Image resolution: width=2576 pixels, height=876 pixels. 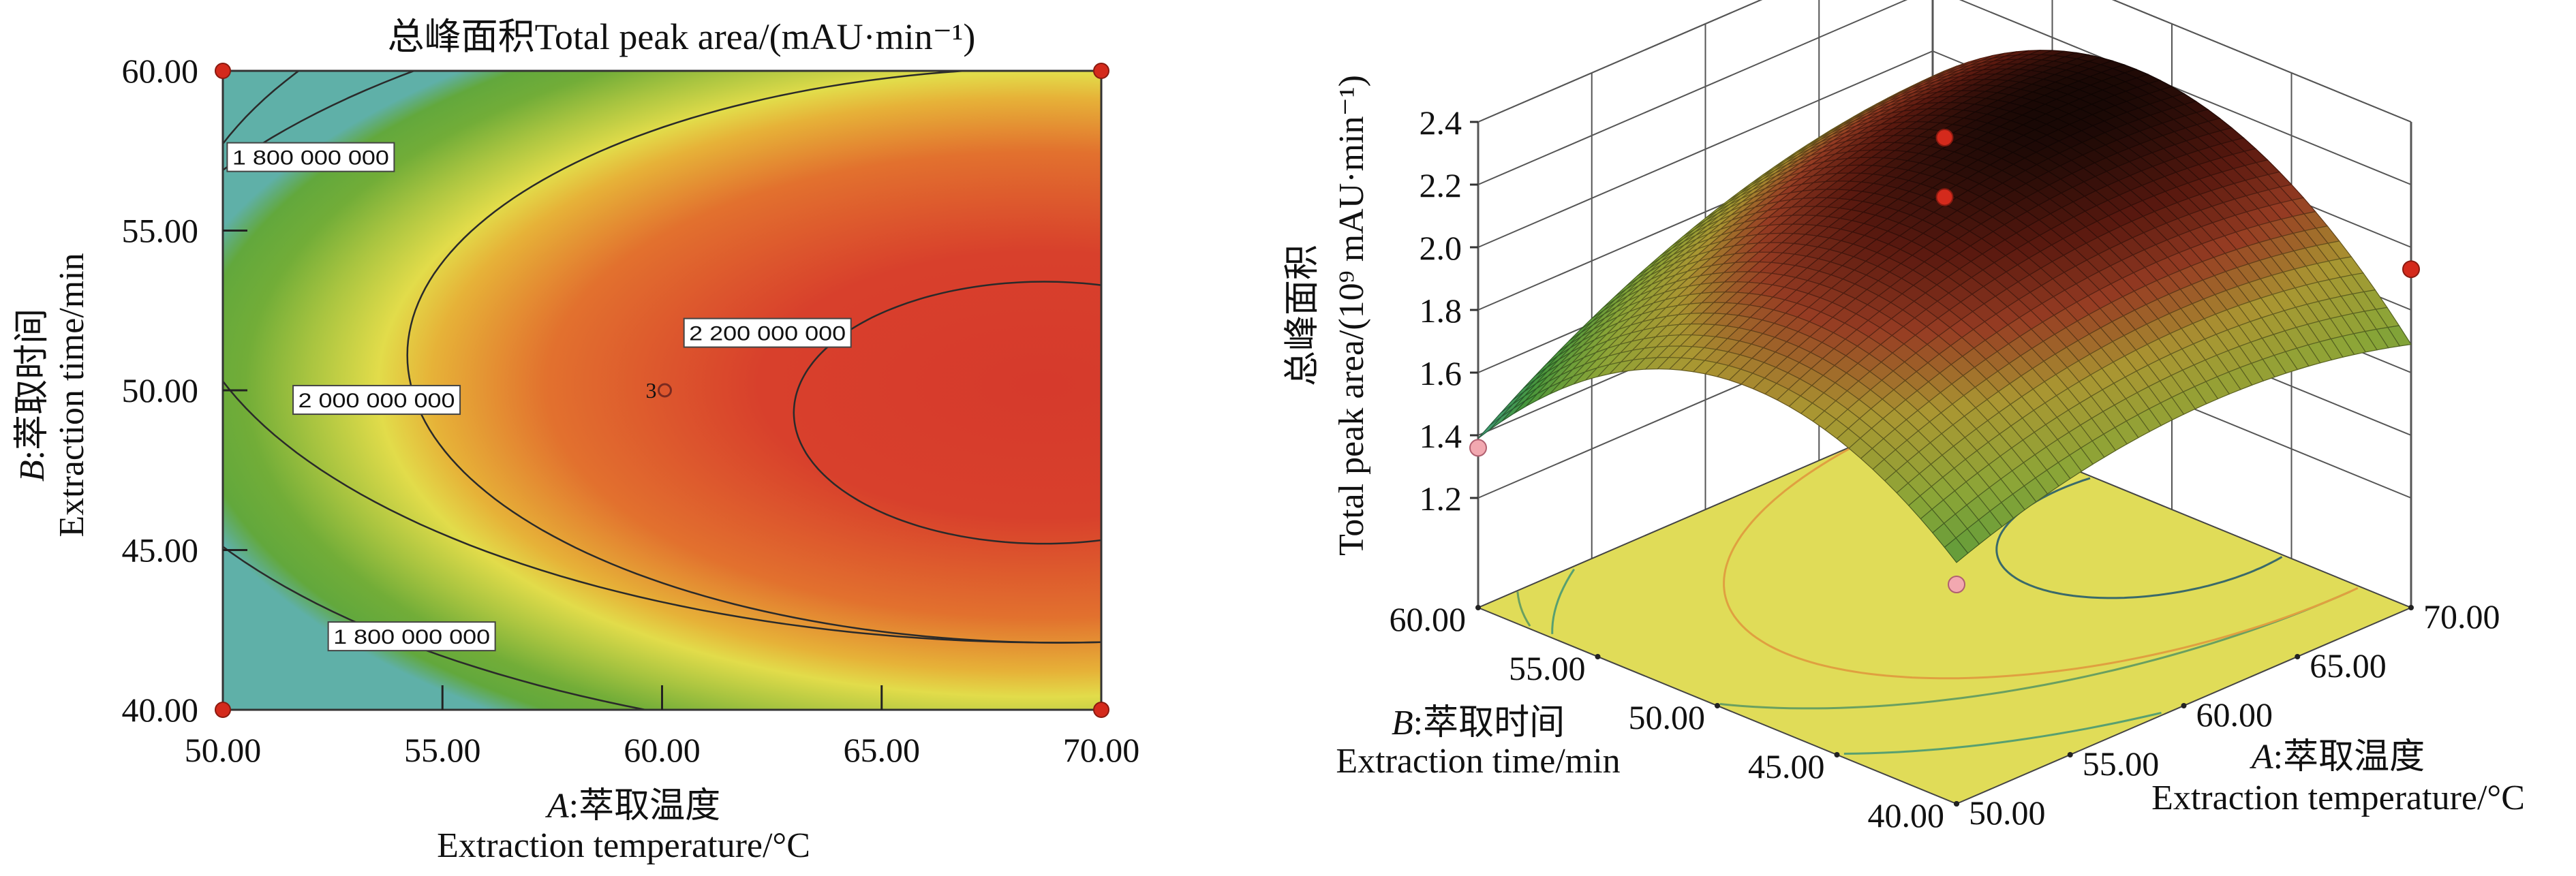 I want to click on x-tick-label: 50.00, so click(x=223, y=750).